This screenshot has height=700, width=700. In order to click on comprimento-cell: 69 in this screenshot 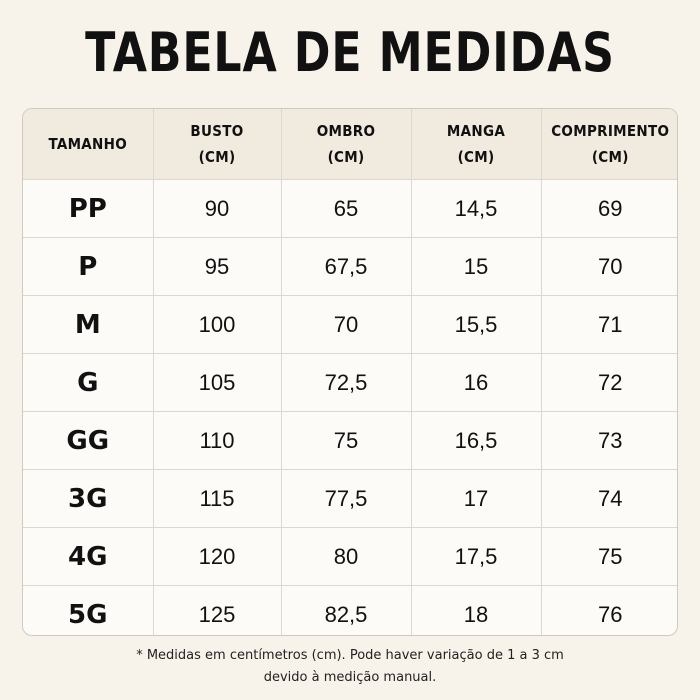, I will do `click(609, 208)`.